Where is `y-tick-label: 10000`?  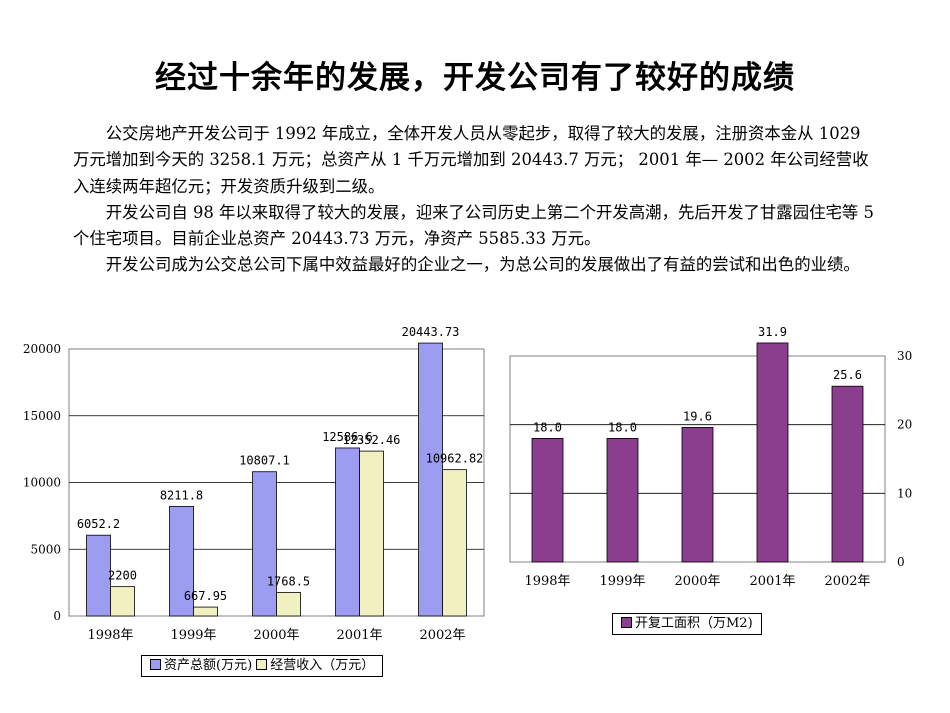
y-tick-label: 10000 is located at coordinates (42, 483).